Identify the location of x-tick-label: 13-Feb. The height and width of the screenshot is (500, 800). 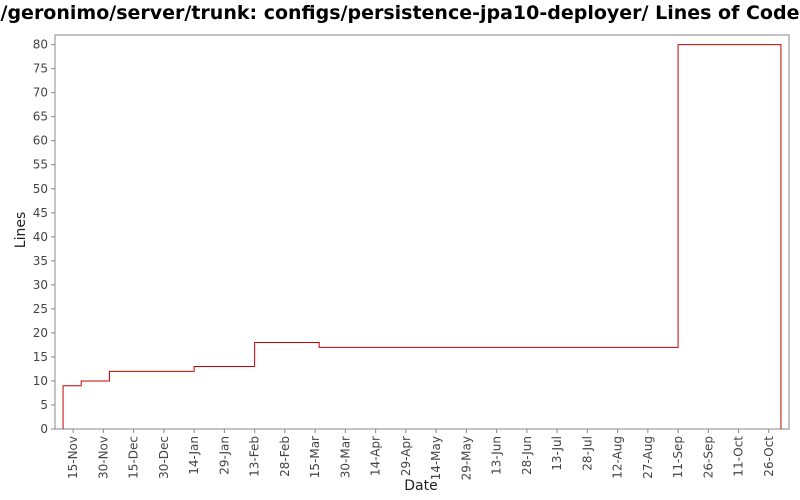
(255, 456).